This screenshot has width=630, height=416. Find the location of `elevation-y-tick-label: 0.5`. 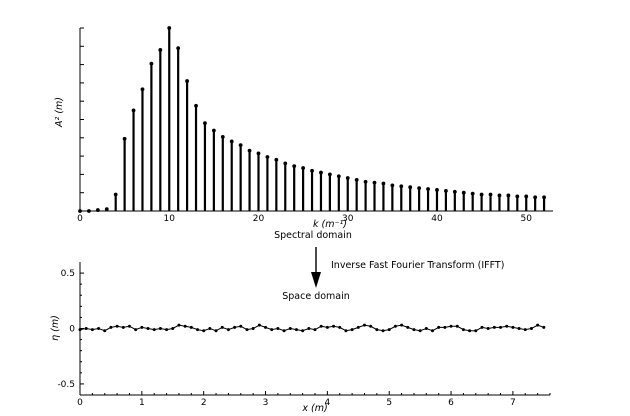

elevation-y-tick-label: 0.5 is located at coordinates (68, 274).